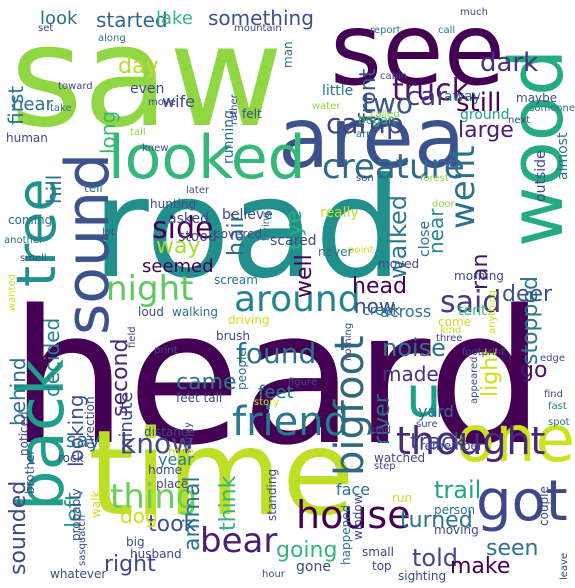 This screenshot has height=588, width=575. Describe the element at coordinates (195, 312) in the screenshot. I see `word-walking: walking` at that location.